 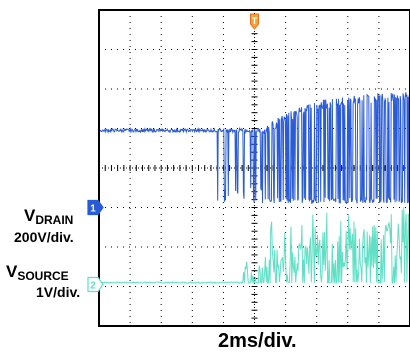 I want to click on channel-2-marker: 2, so click(x=95, y=284).